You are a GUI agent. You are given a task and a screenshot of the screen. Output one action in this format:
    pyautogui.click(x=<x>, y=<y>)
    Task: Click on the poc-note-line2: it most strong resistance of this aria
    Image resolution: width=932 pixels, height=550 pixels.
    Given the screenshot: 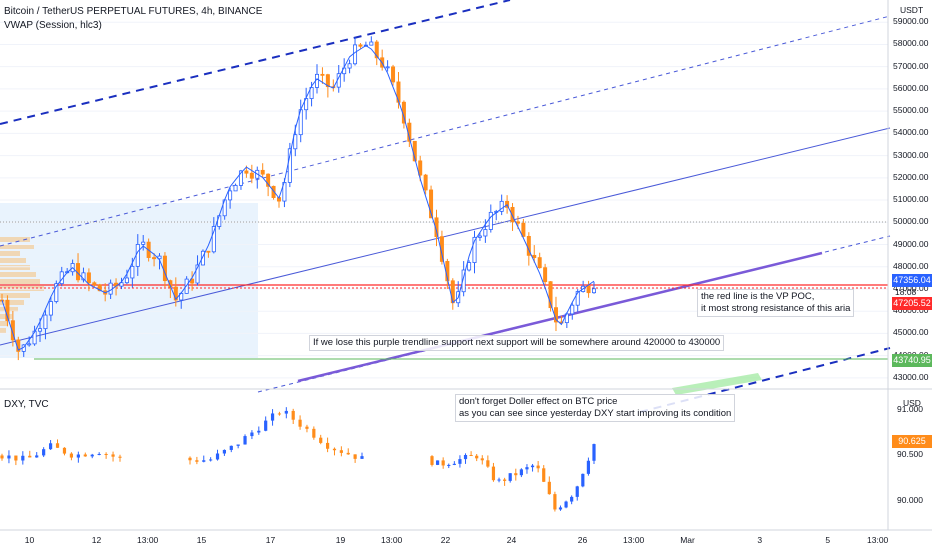 What is the action you would take?
    pyautogui.click(x=776, y=308)
    